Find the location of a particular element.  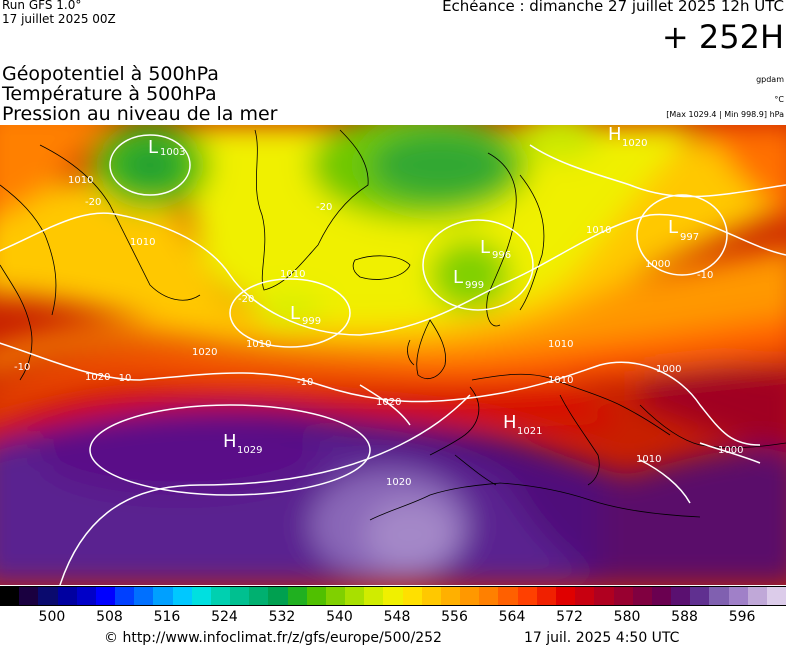

run-date: 17 juillet 2025 00Z is located at coordinates (59, 19).